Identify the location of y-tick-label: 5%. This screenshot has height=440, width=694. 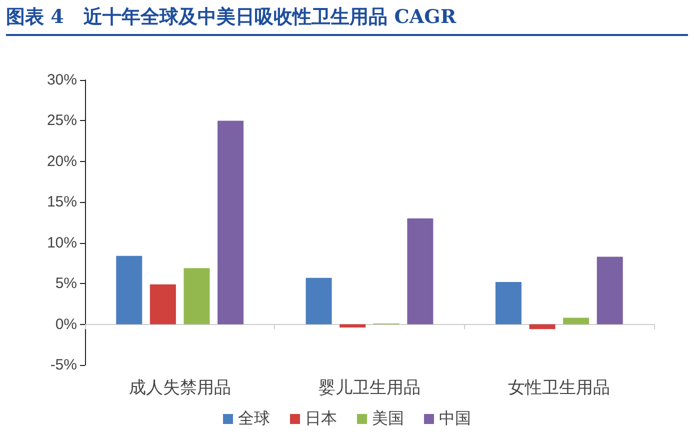
(66, 283).